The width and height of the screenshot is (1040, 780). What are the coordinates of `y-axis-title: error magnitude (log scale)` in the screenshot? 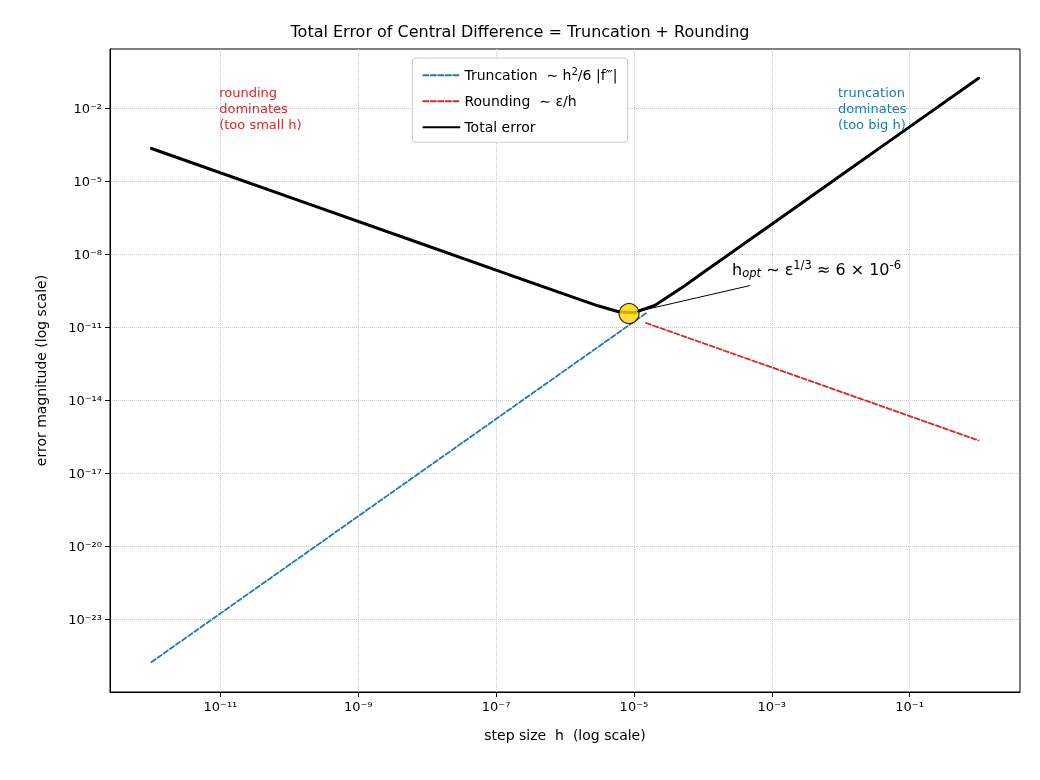 It's located at (41, 370).